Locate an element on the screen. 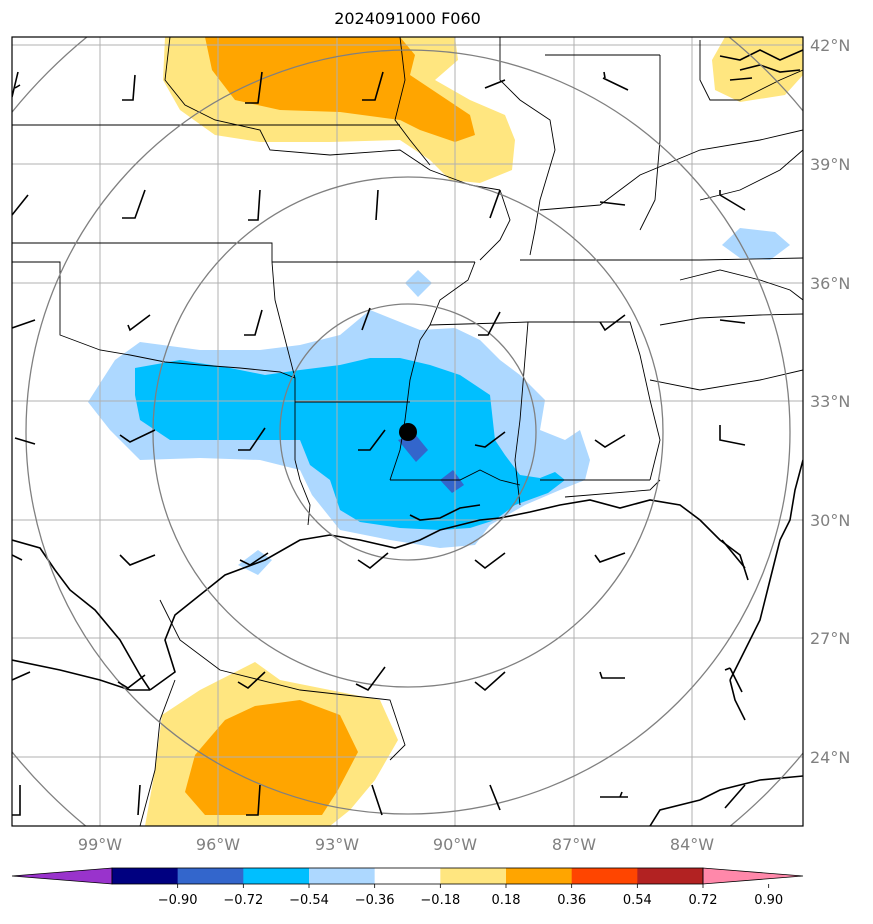 Image resolution: width=873 pixels, height=924 pixels. colorbar-tick-label: 0.90 is located at coordinates (768, 900).